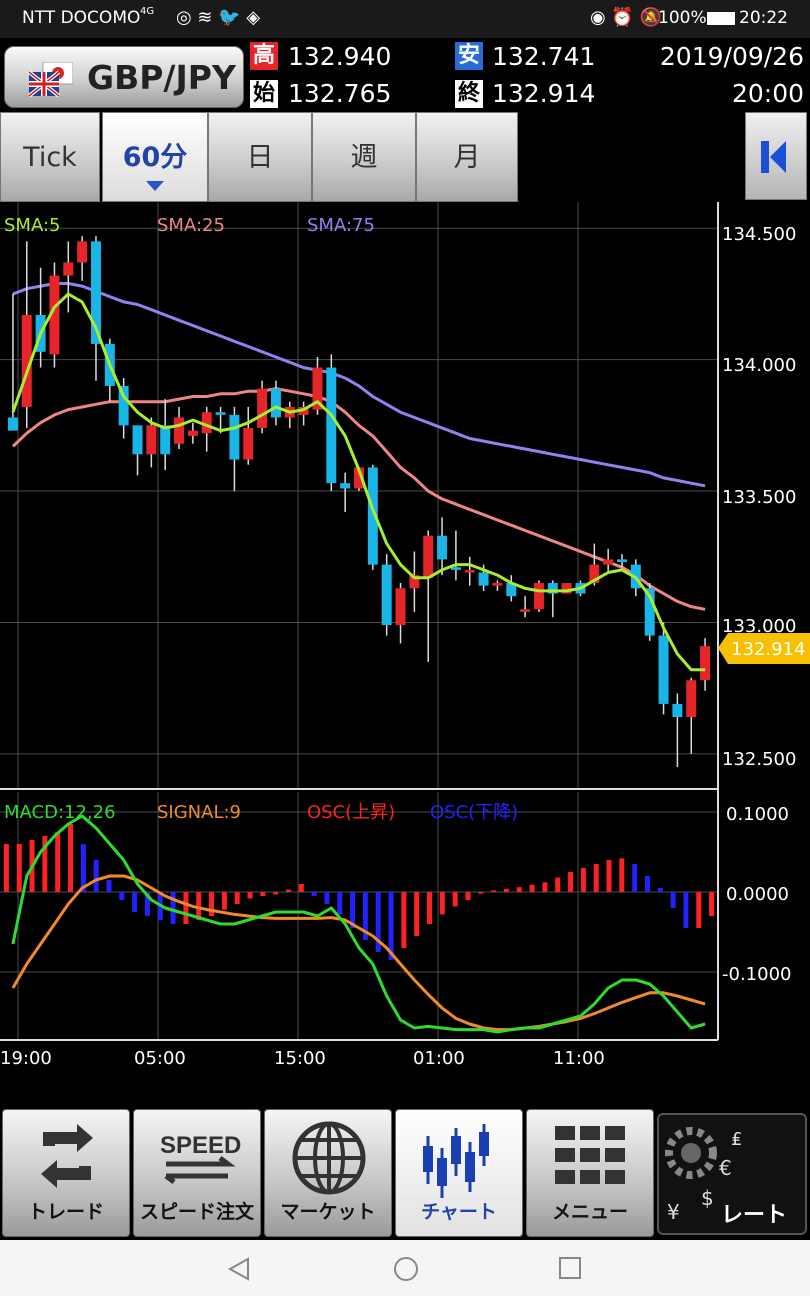  I want to click on price-tick: 133.000, so click(759, 626).